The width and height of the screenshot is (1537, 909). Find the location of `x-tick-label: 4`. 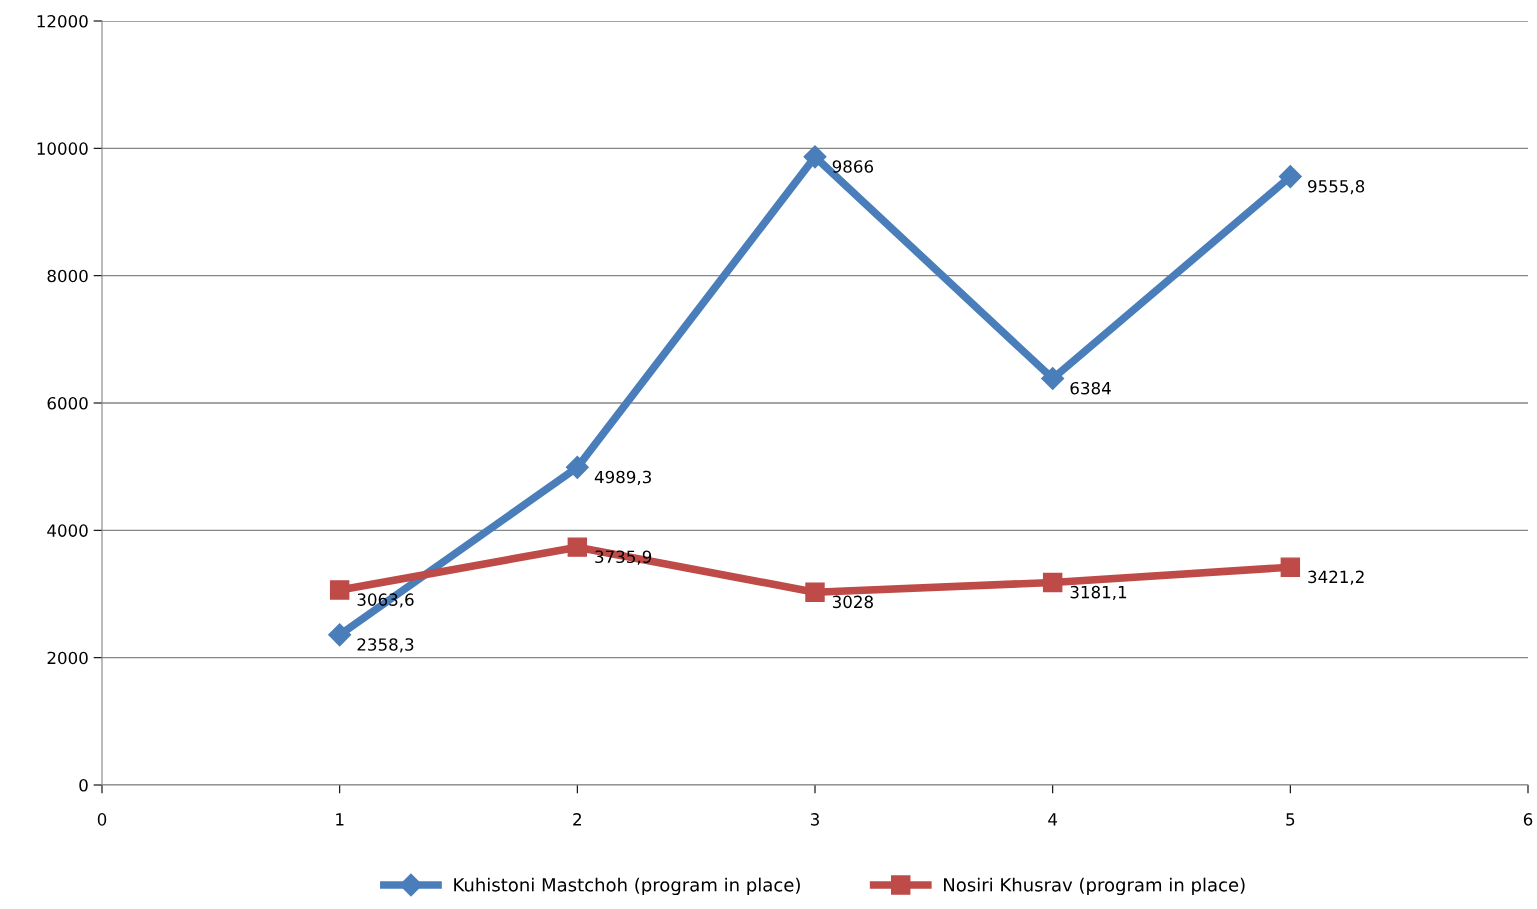

x-tick-label: 4 is located at coordinates (1053, 819).